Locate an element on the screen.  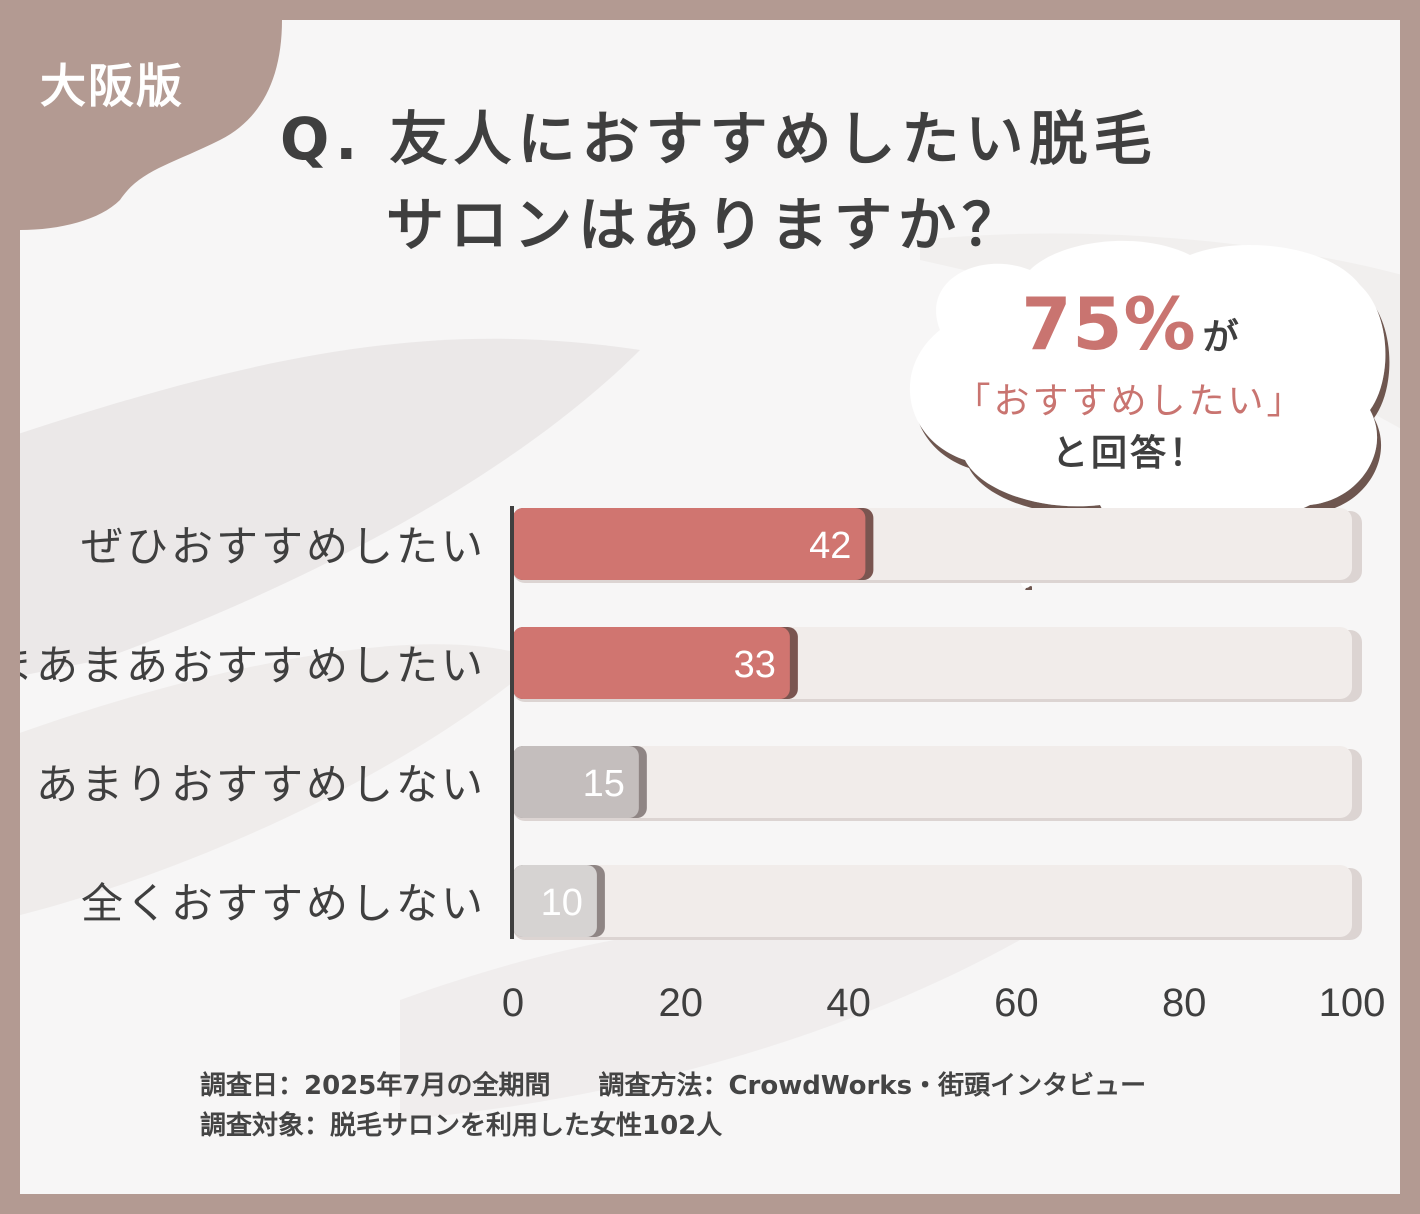
x-tick-label: 80 is located at coordinates (1184, 1003).